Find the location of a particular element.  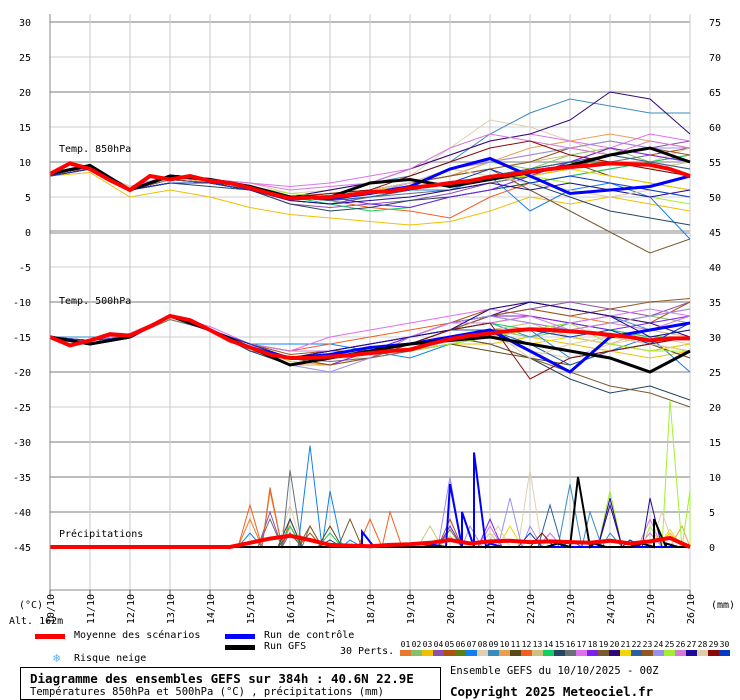

pert-legend-number: 02 is located at coordinates (416, 644).